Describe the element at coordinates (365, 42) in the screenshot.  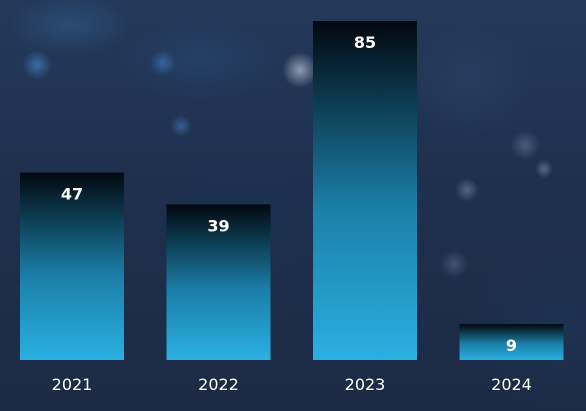
I see `data-label-2023: 85` at that location.